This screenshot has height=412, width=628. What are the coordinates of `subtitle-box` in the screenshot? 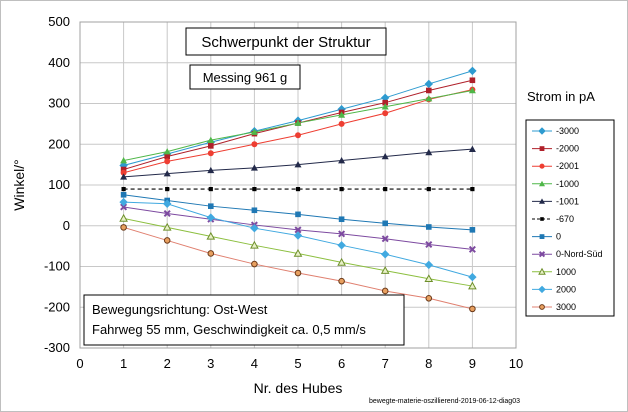 It's located at (245, 77).